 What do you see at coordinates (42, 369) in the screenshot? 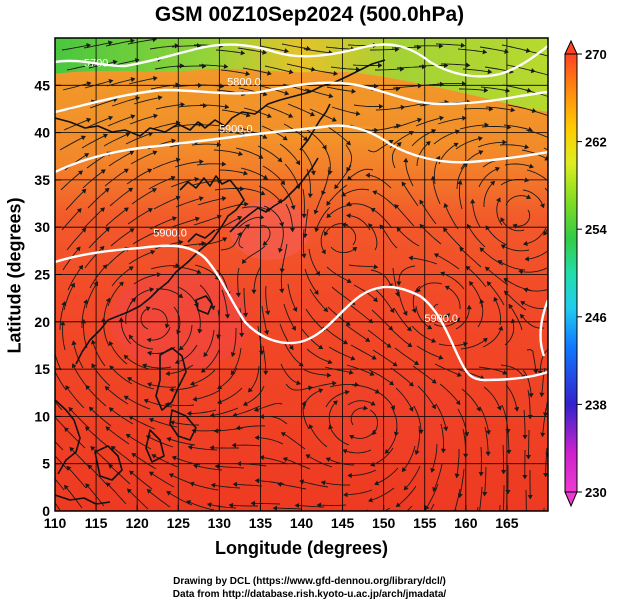
I see `y-tick-label: 15` at bounding box center [42, 369].